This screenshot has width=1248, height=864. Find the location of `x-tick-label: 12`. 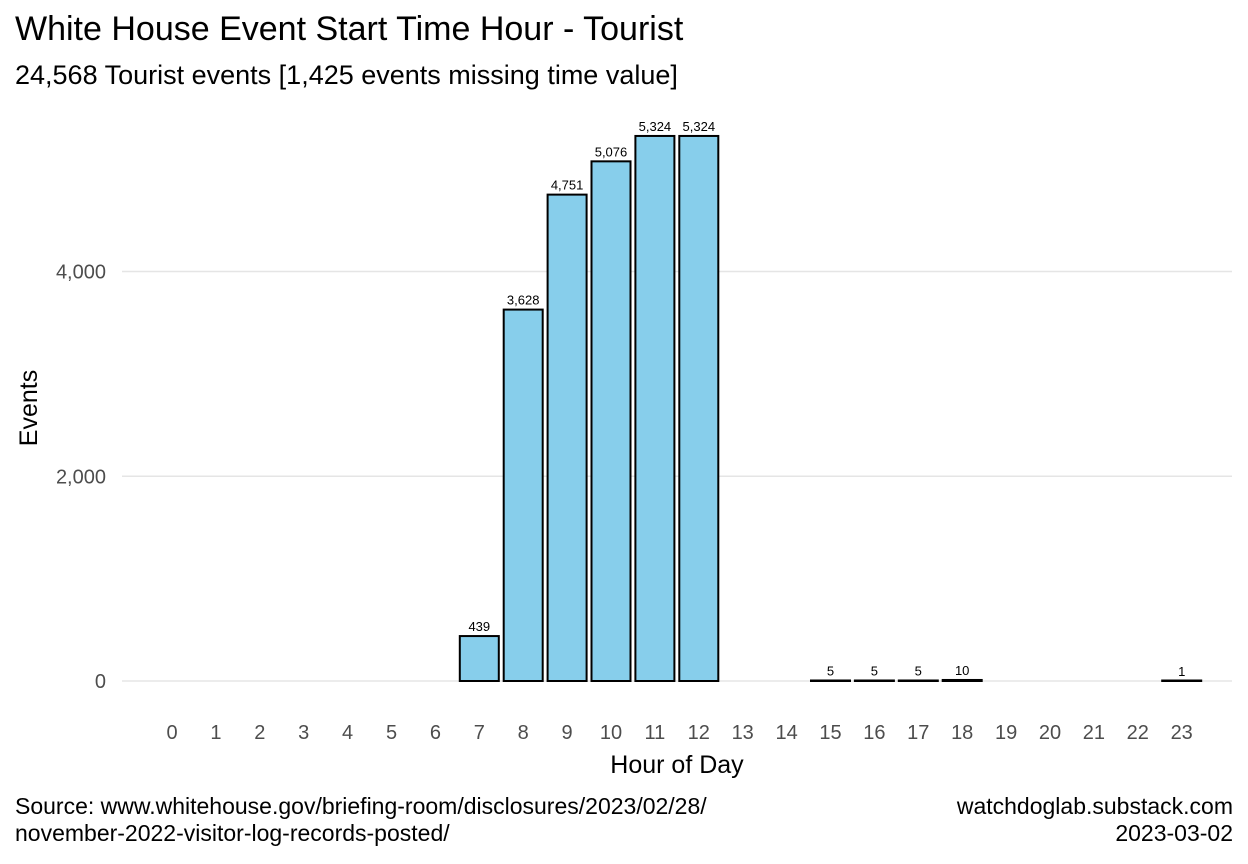

x-tick-label: 12 is located at coordinates (699, 733).